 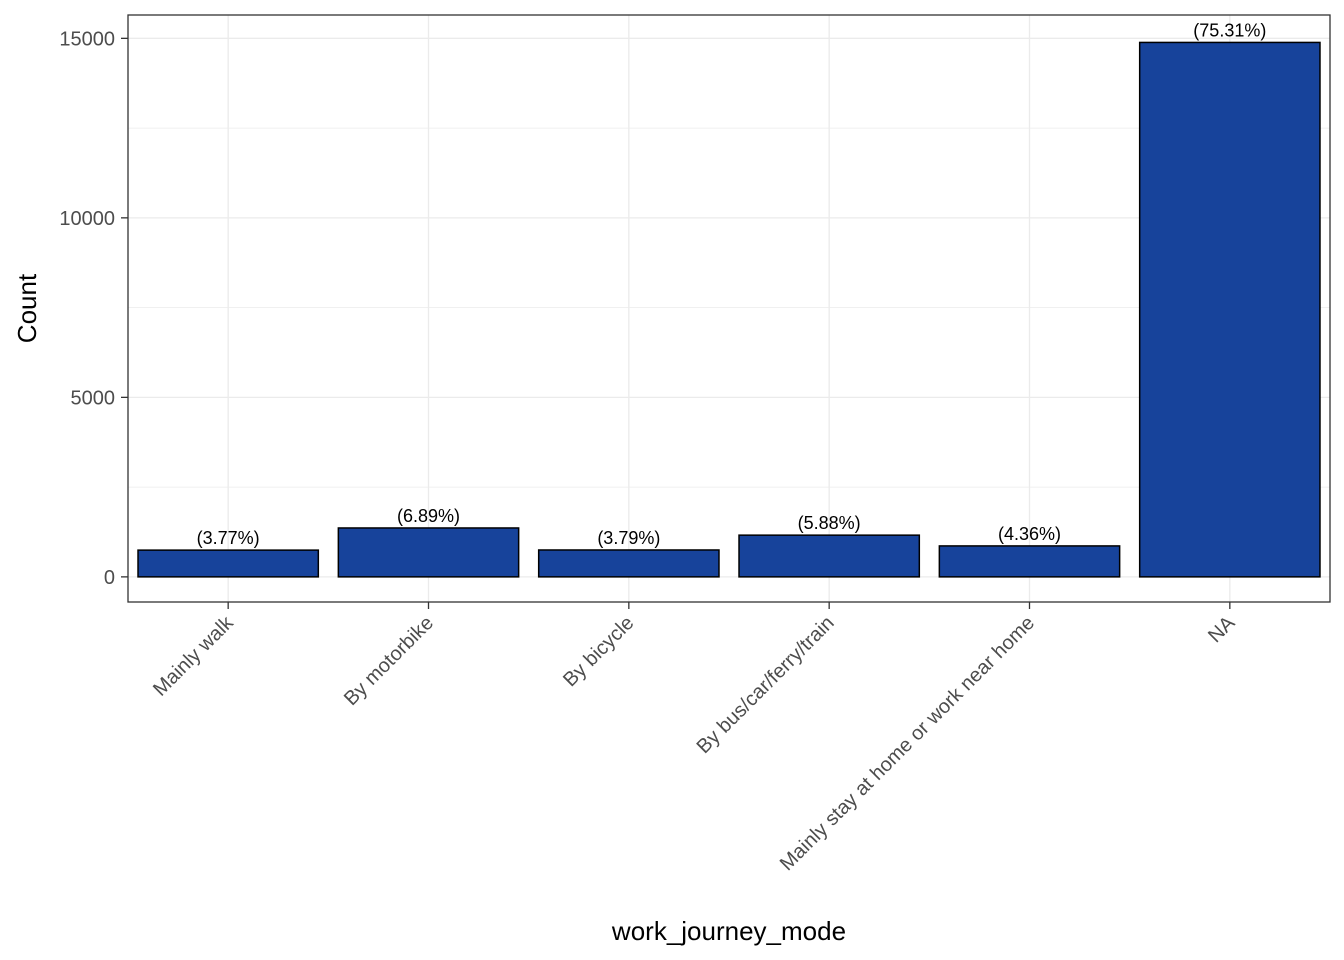 What do you see at coordinates (1029, 534) in the screenshot?
I see `bar-value-label: (4.36%)` at bounding box center [1029, 534].